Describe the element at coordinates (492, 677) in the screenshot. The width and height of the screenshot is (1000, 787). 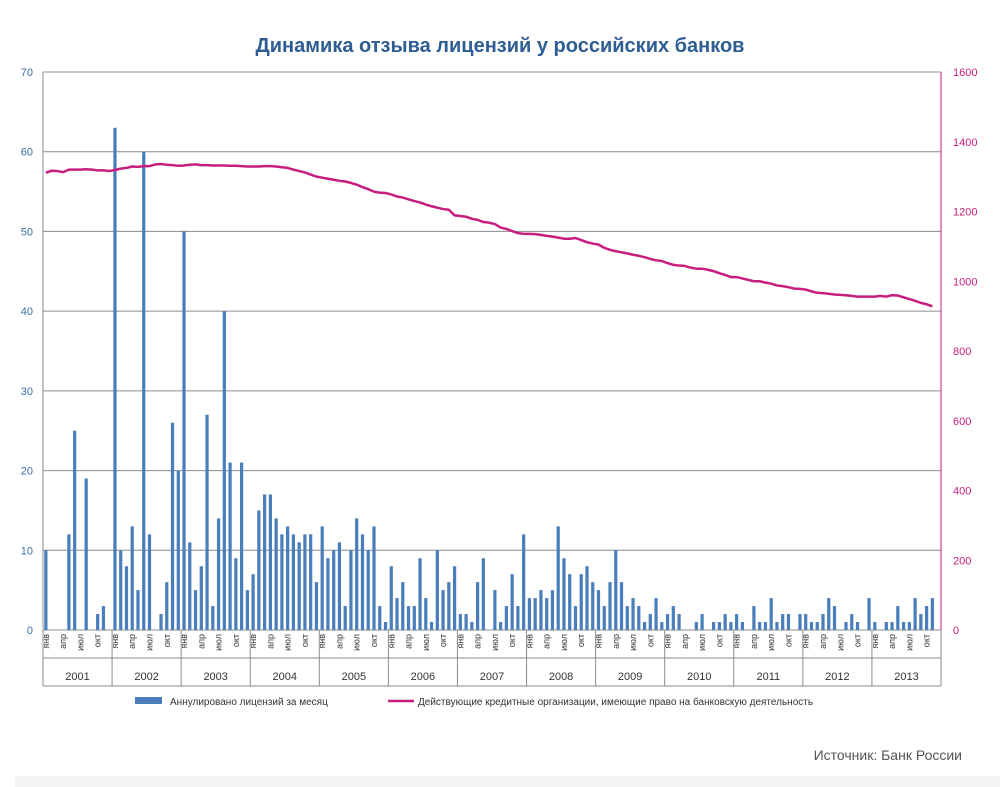
I see `x-year-label: 2007` at that location.